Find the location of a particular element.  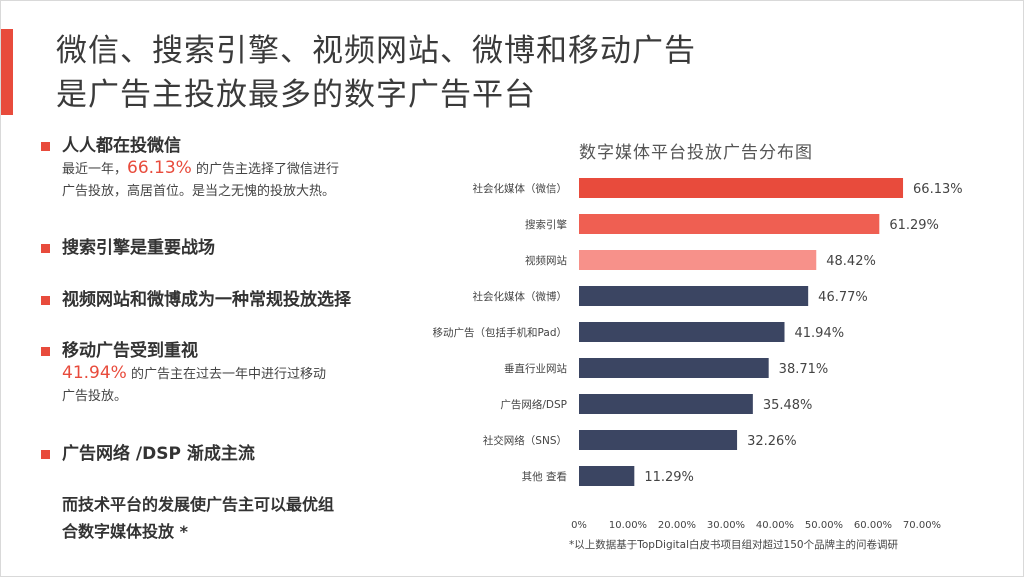

title-accent-bar is located at coordinates (7, 72).